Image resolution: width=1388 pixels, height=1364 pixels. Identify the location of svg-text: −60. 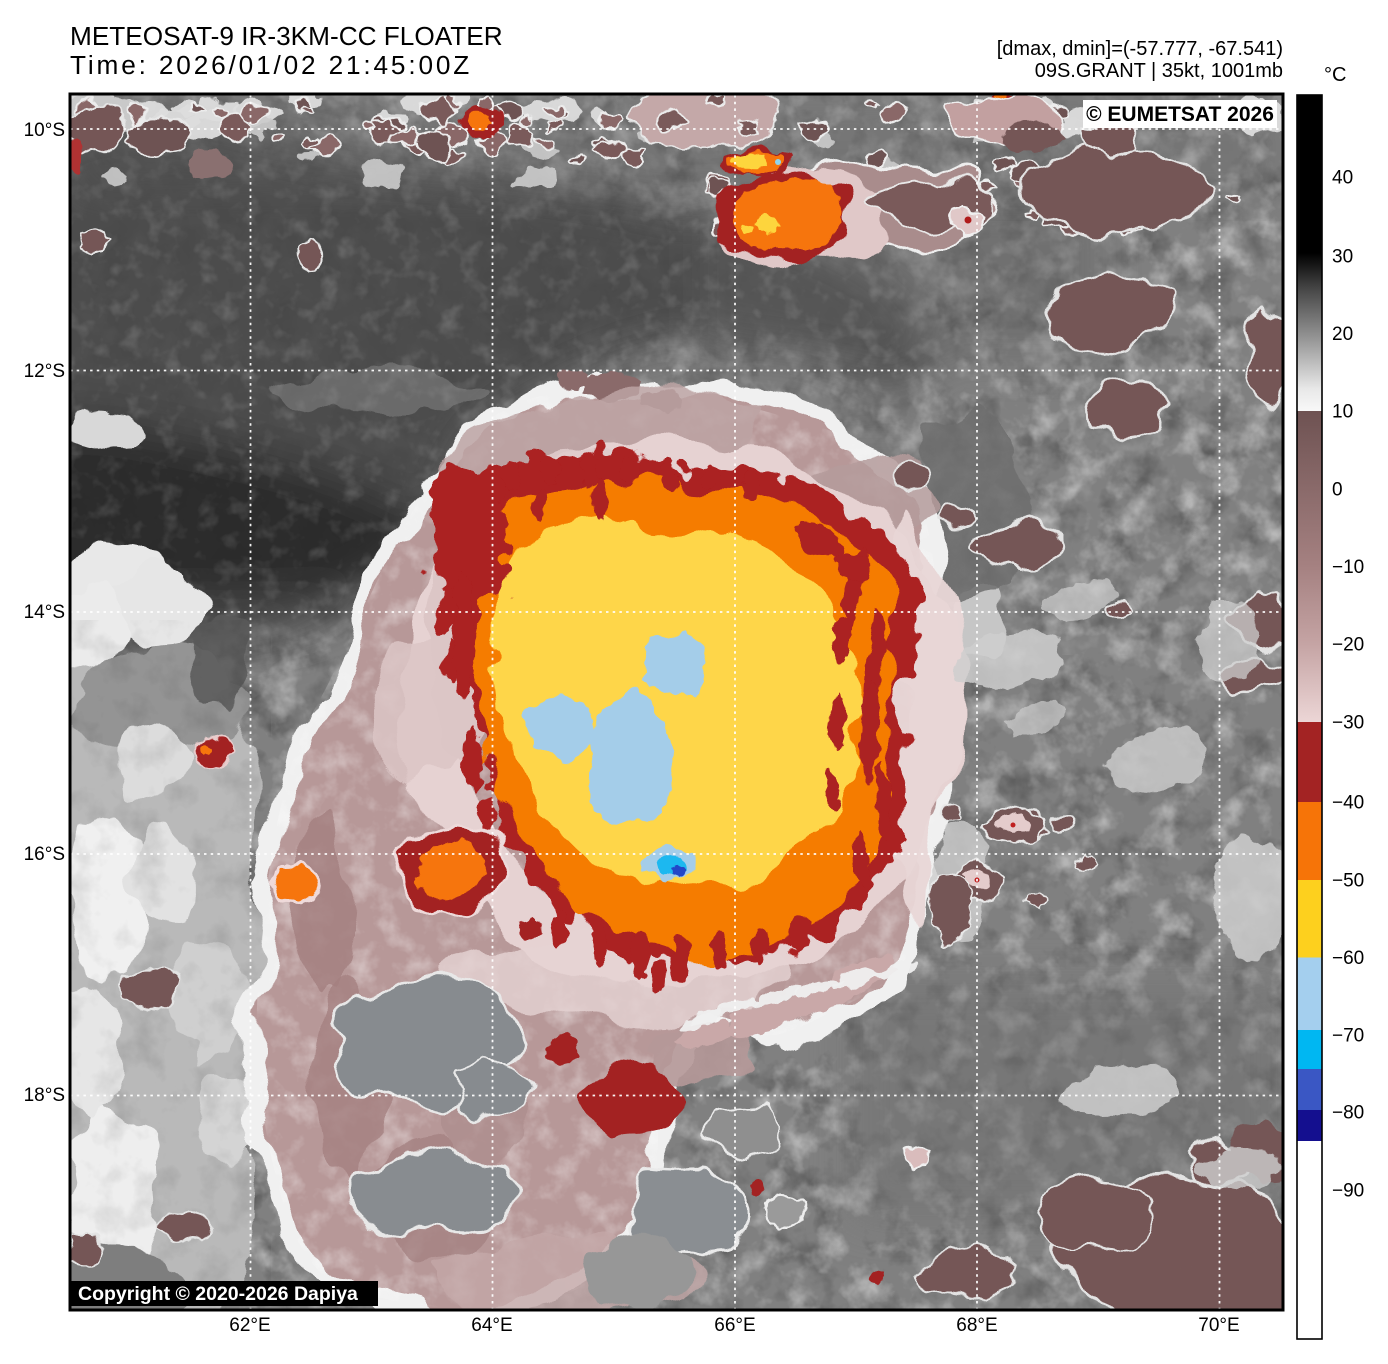
(1348, 958).